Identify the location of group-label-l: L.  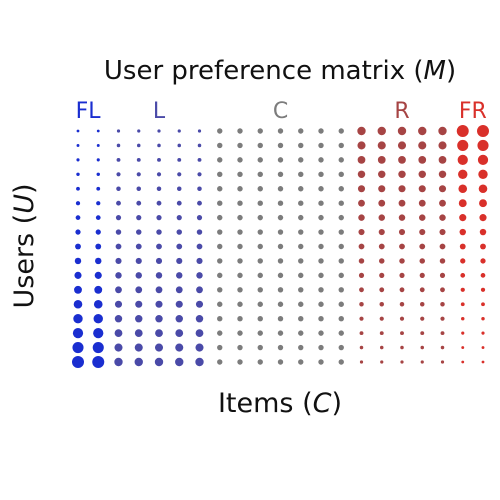
(159, 111).